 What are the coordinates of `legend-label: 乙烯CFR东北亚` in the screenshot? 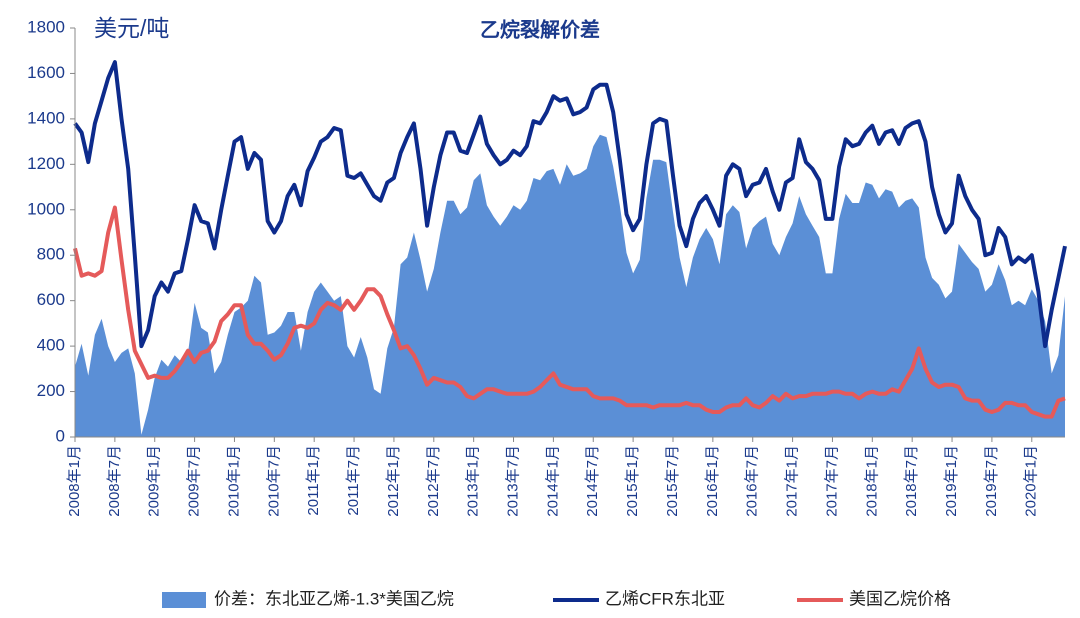 It's located at (665, 598).